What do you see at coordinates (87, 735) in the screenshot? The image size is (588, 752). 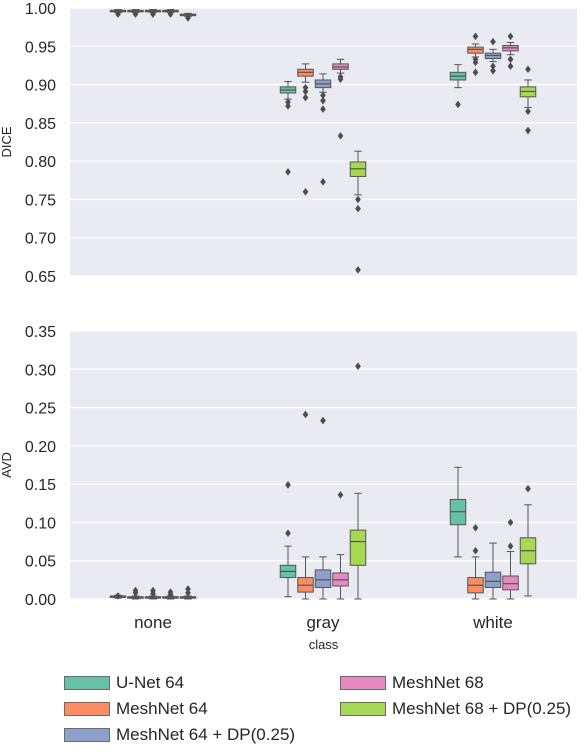 I see `legend-swatch-meshnet64-dp` at bounding box center [87, 735].